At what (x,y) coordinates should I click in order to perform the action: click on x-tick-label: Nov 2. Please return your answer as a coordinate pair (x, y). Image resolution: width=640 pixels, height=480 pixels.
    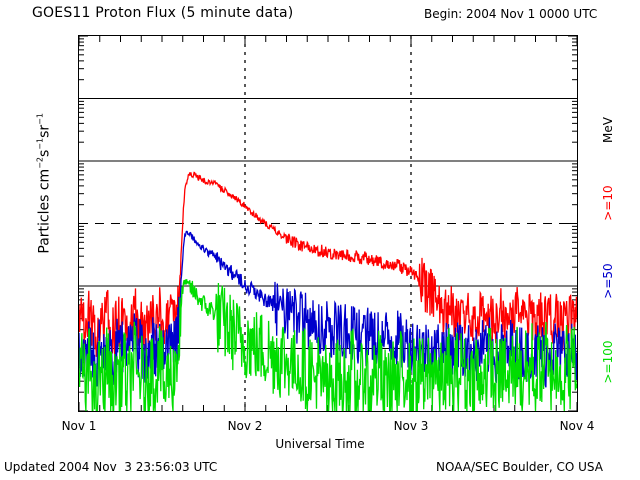
    Looking at the image, I should click on (245, 426).